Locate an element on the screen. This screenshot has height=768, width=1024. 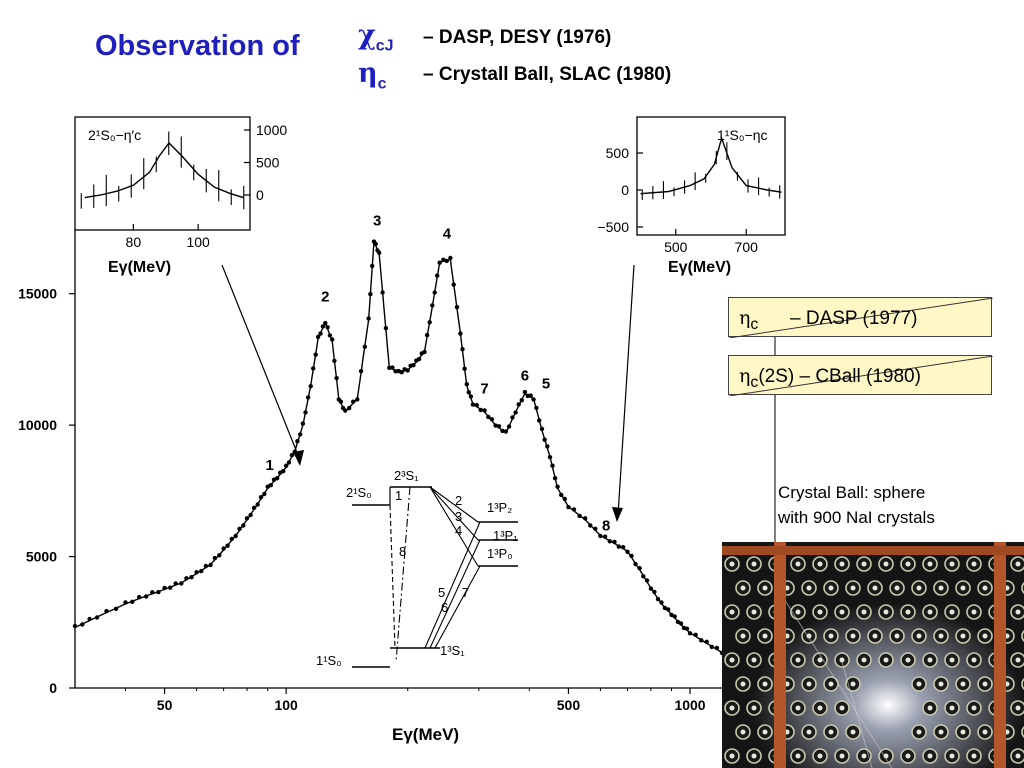
crystal-ball-photo-drawing is located at coordinates (873, 655).